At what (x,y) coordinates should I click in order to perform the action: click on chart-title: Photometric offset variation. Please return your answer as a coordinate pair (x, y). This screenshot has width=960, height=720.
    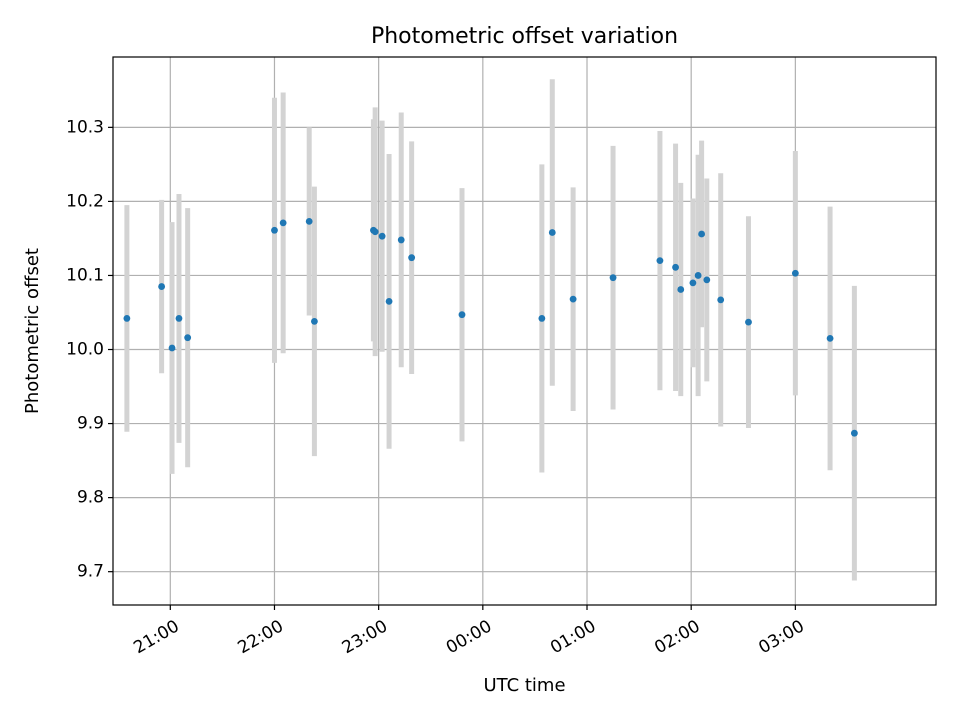
    Looking at the image, I should click on (524, 36).